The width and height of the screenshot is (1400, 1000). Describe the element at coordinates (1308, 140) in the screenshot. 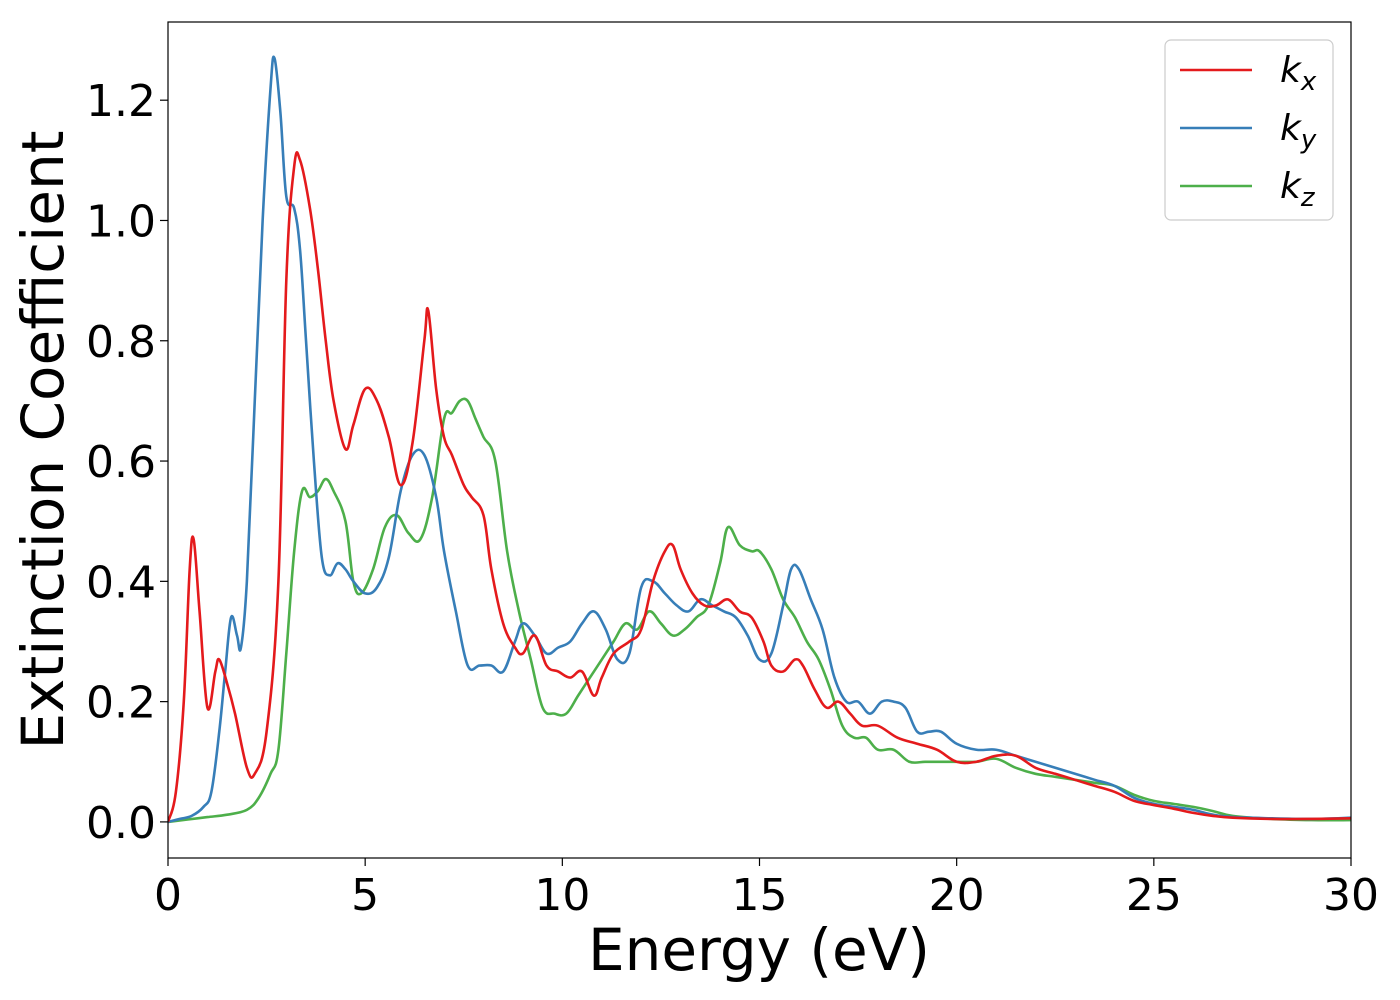

I see `legend-label-subscript: y` at that location.